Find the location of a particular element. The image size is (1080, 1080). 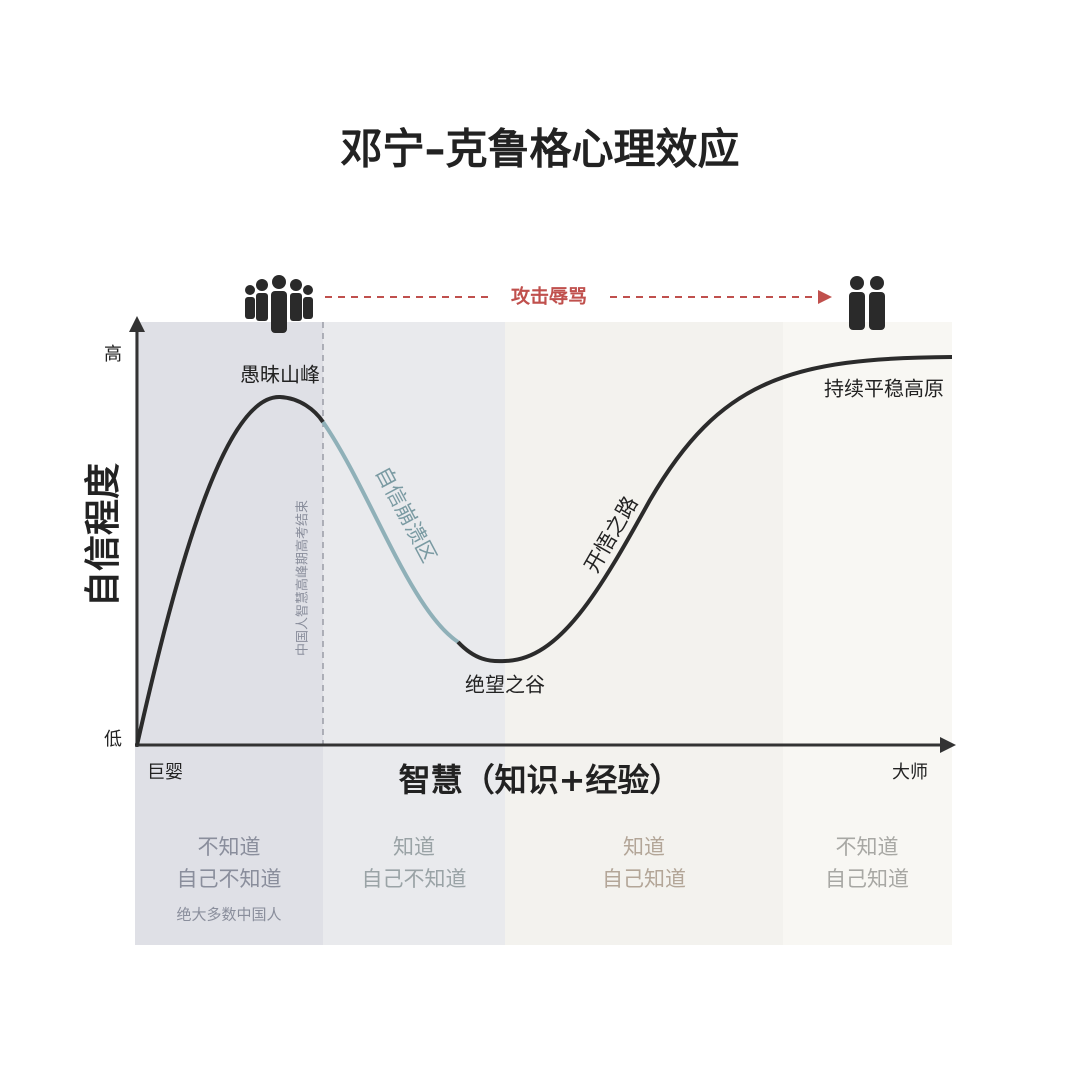

arrow-head is located at coordinates (825, 297).